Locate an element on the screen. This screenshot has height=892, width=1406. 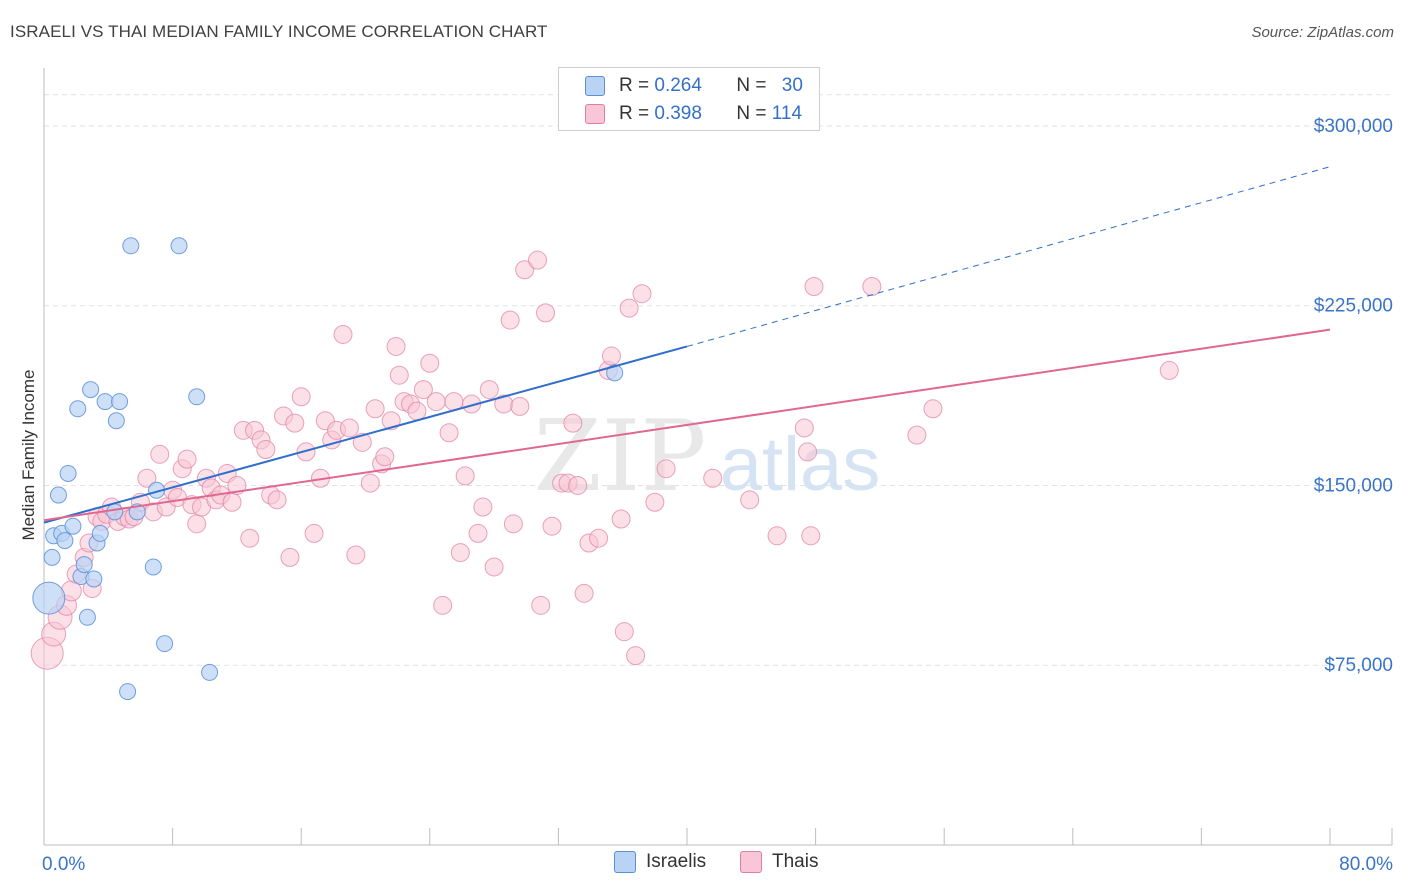
series-legend: Israelis Thais is located at coordinates (703, 864).